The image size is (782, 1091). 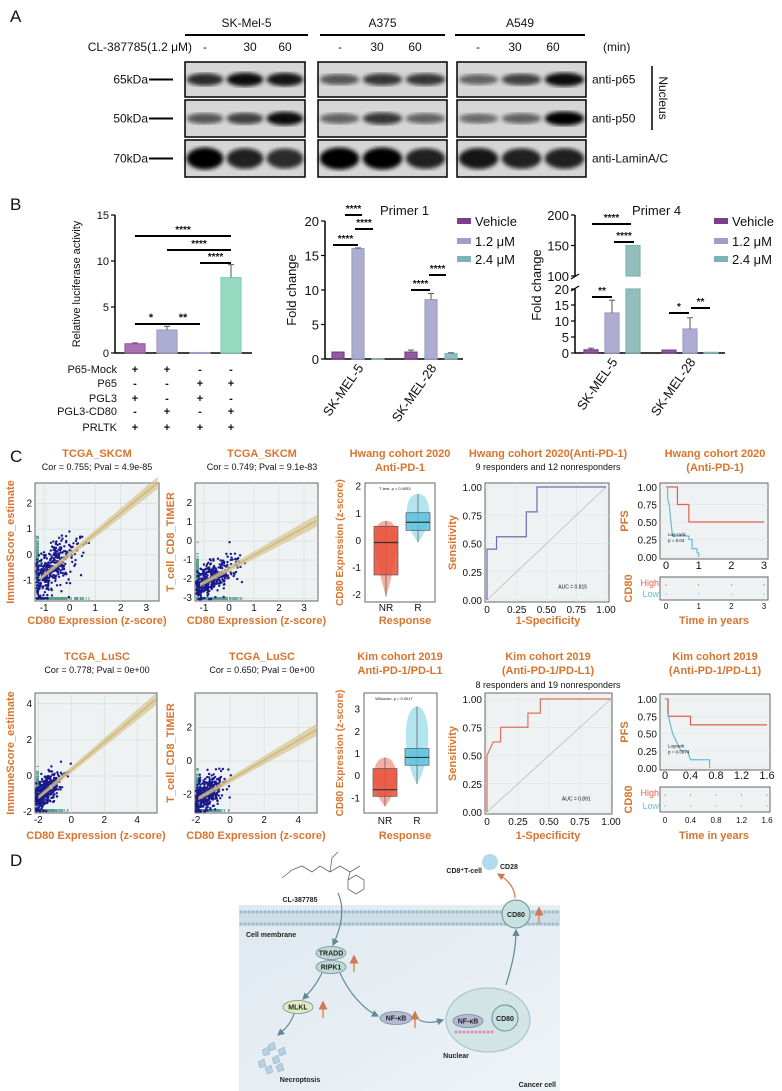 I want to click on cd8-t-cell-icon, so click(x=490, y=862).